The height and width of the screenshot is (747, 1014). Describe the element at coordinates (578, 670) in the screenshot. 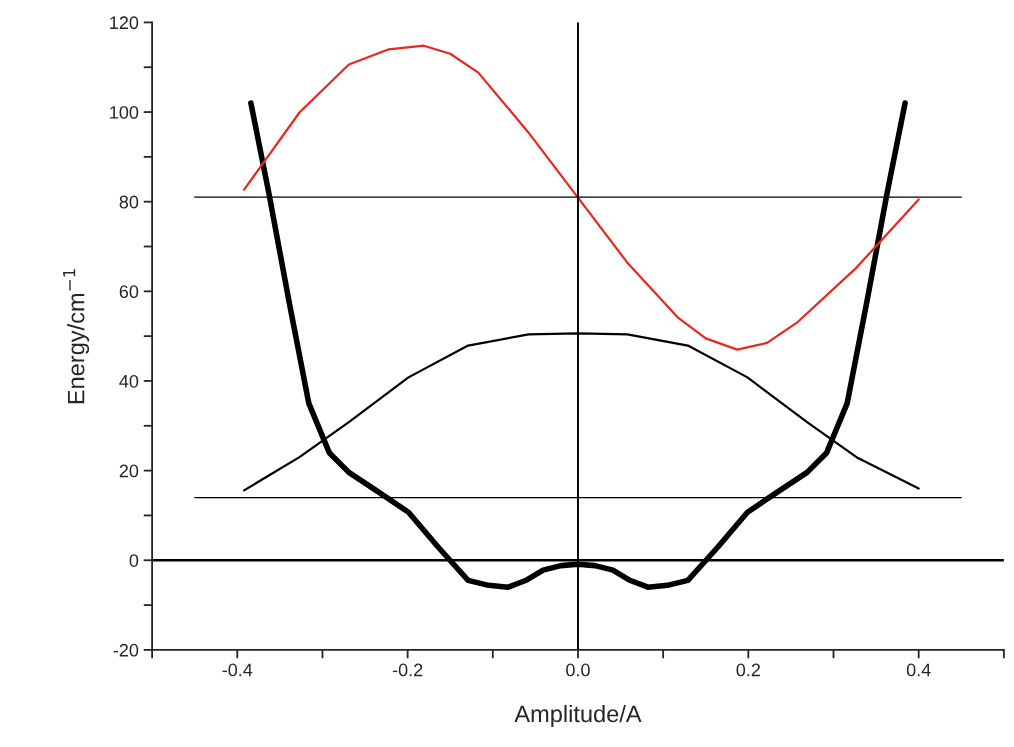

I see `x-tick-label: 0.0` at that location.